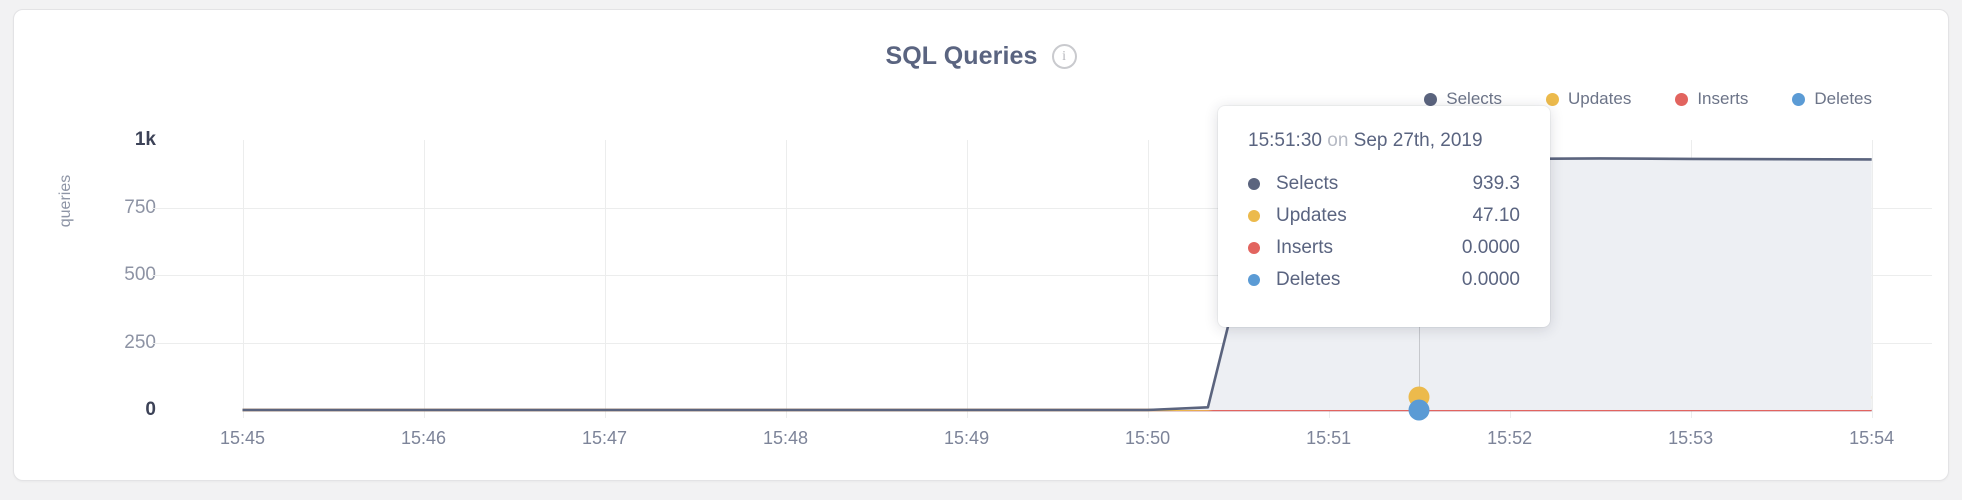 This screenshot has width=1962, height=500. I want to click on legend-item-label: Deletes, so click(1843, 98).